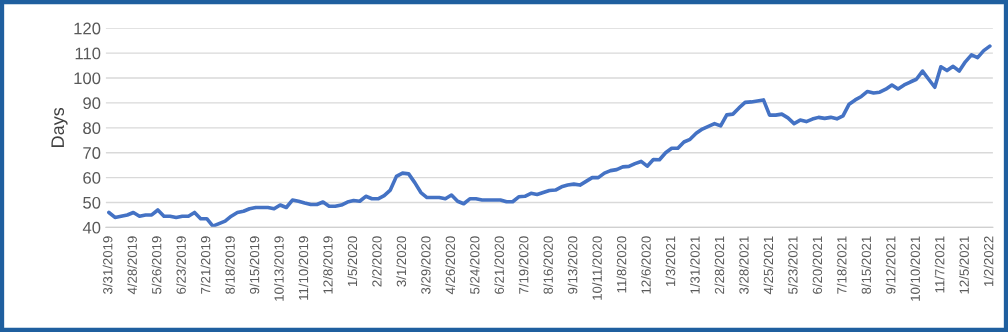  What do you see at coordinates (548, 265) in the screenshot?
I see `x-tick-label: 8/16/2020` at bounding box center [548, 265].